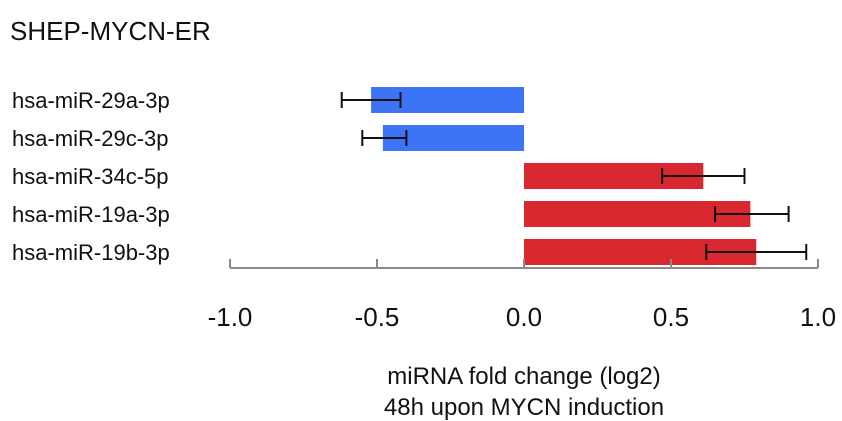 The height and width of the screenshot is (421, 842). Describe the element at coordinates (377, 317) in the screenshot. I see `x-tick-label: -0.5` at that location.